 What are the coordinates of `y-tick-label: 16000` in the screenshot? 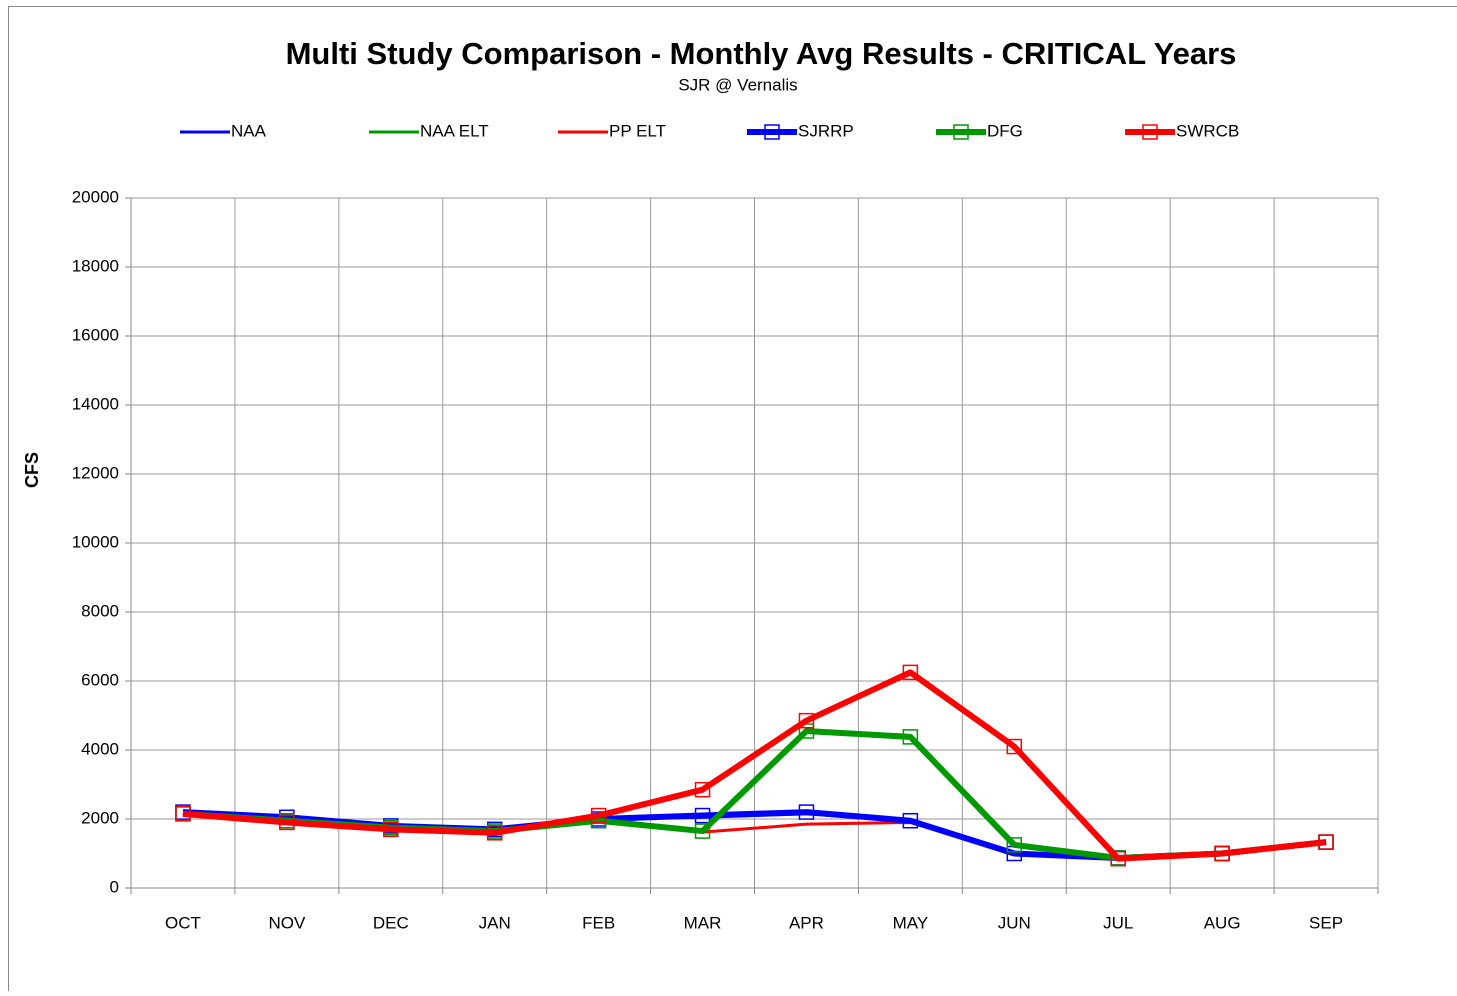 It's located at (95, 334).